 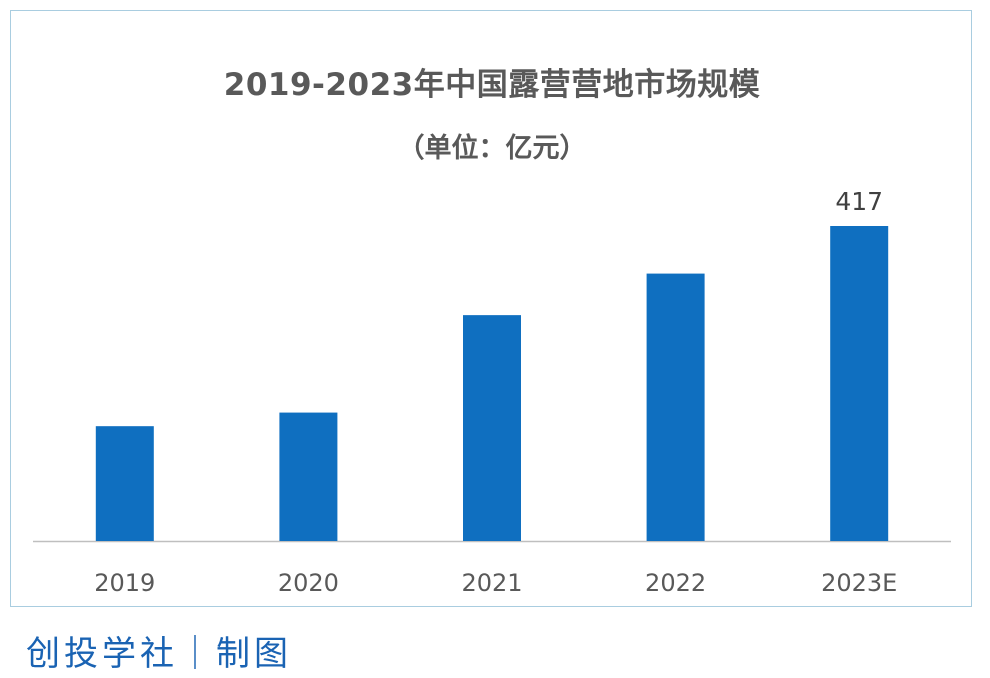 What do you see at coordinates (308, 583) in the screenshot?
I see `x-tick-label: 2020` at bounding box center [308, 583].